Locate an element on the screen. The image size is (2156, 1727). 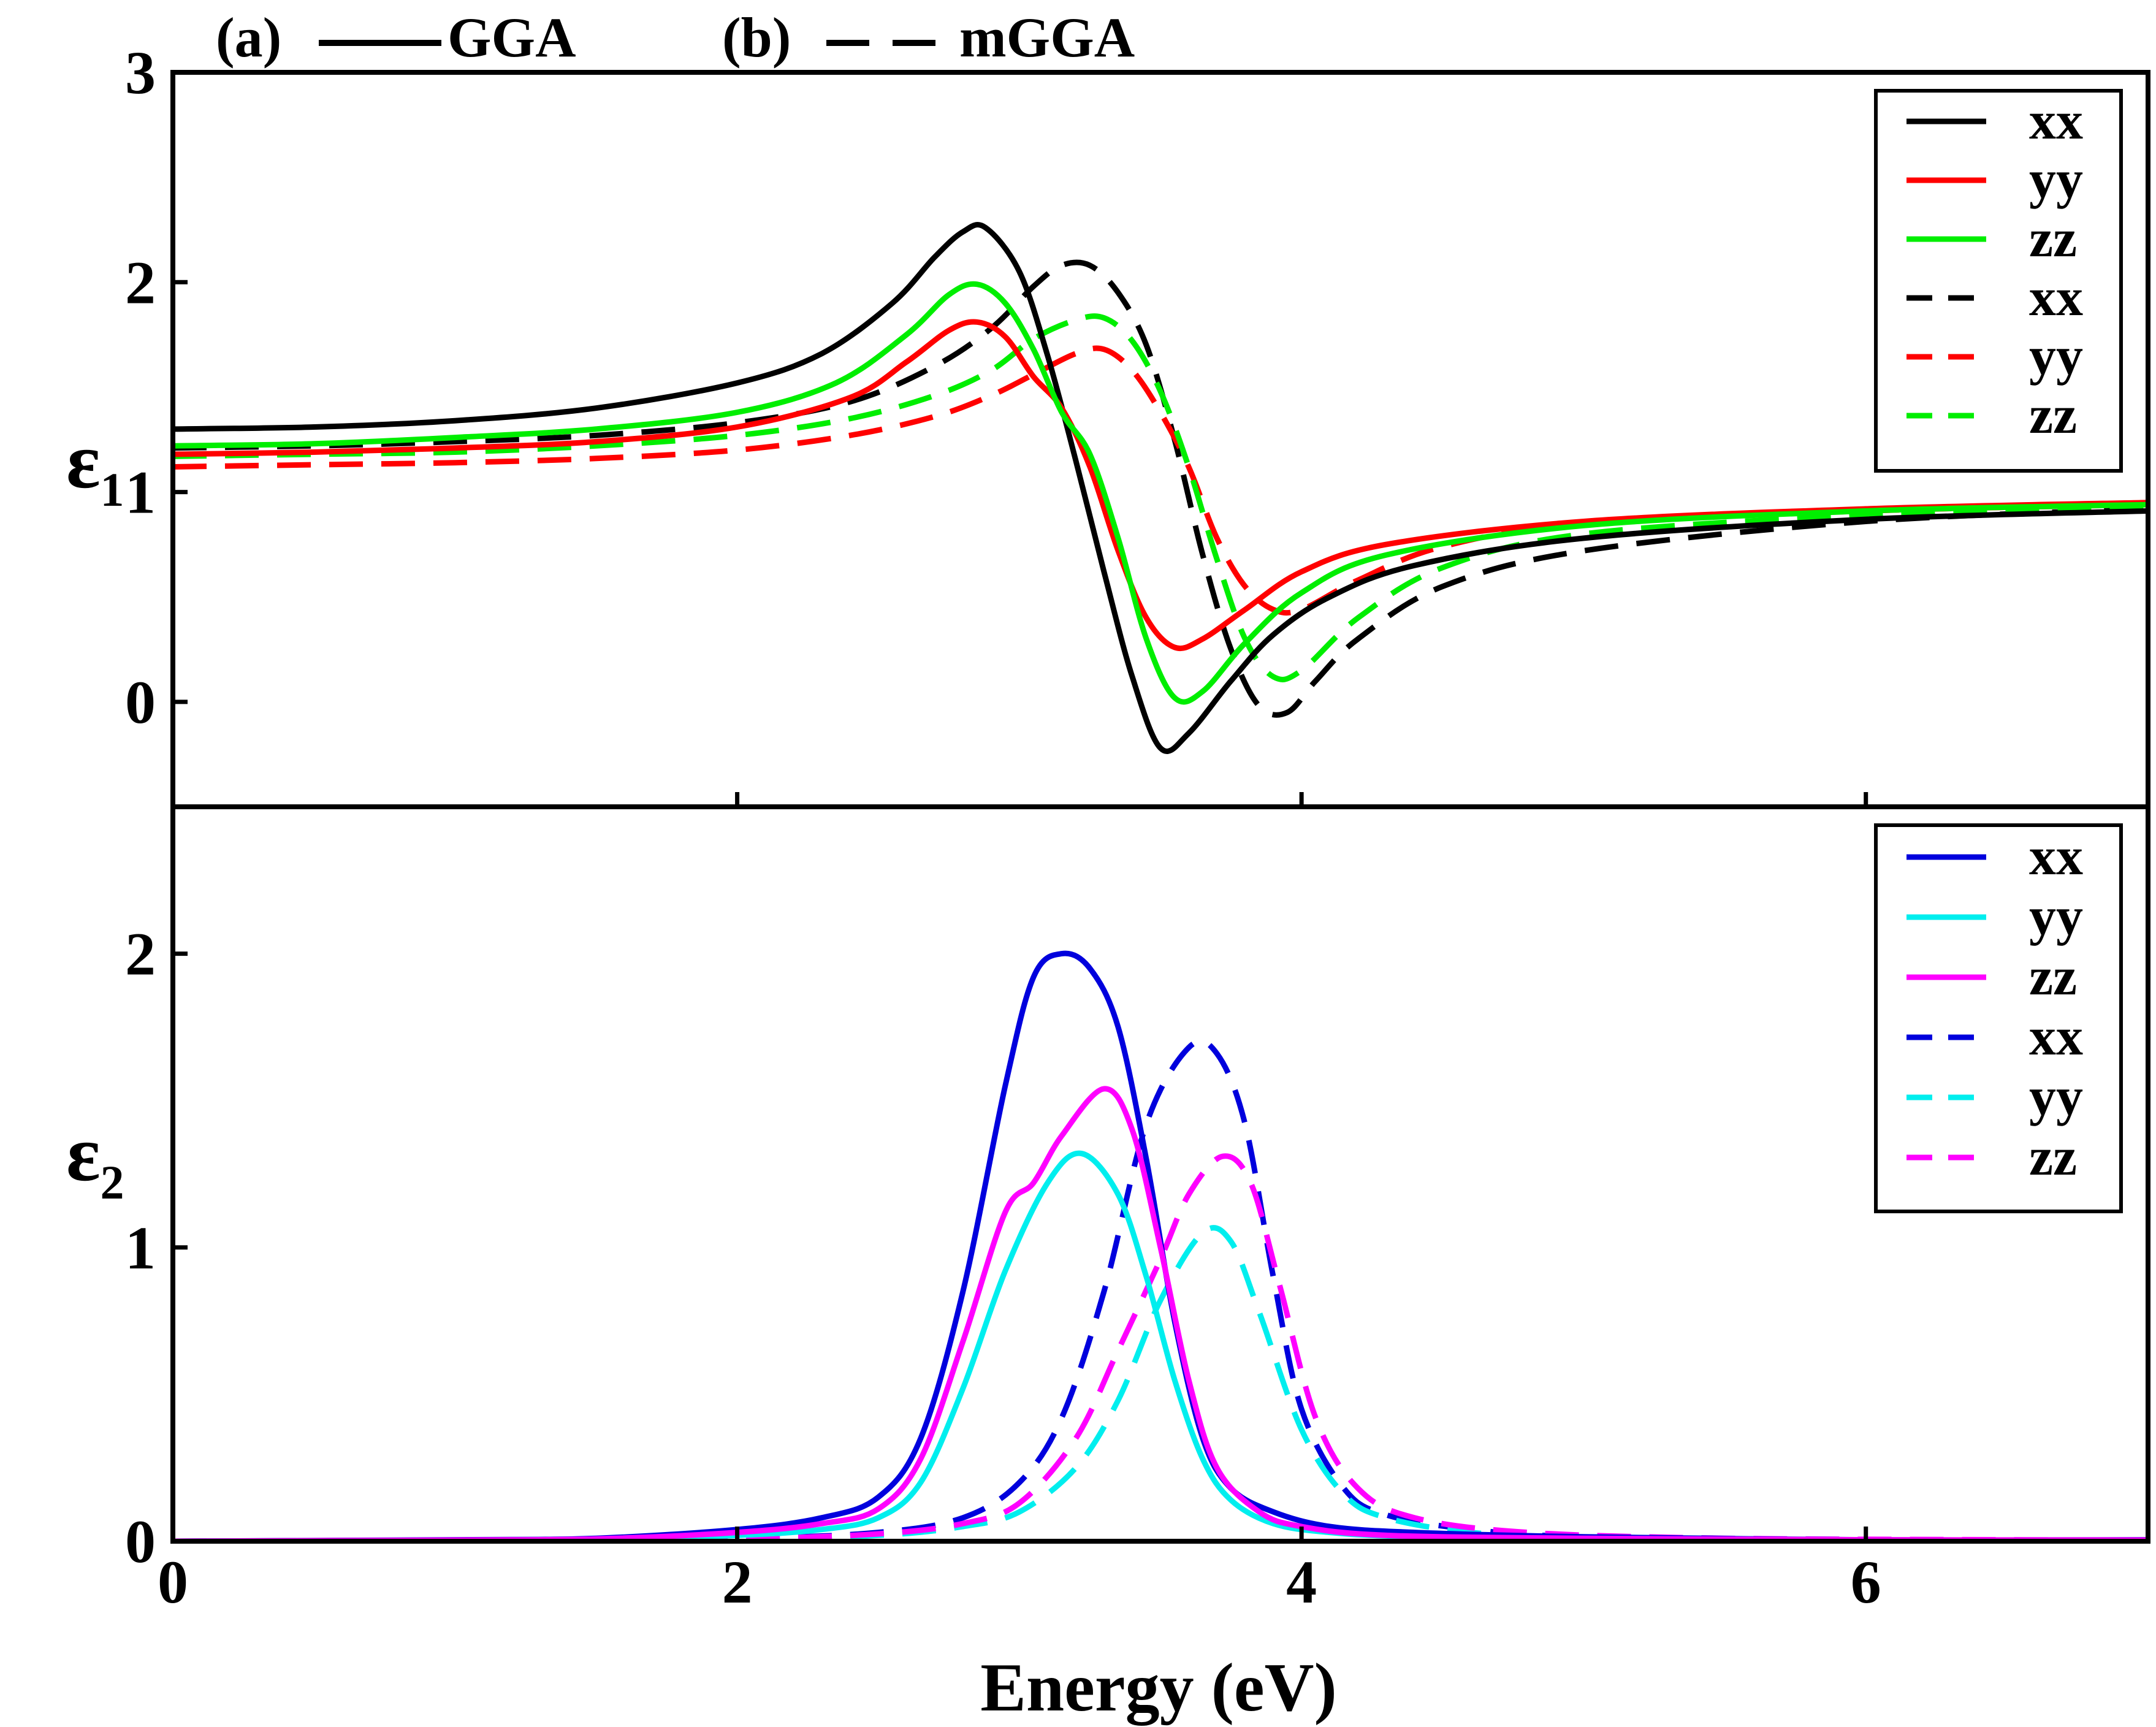
epsilon2-xtick-label: 6 is located at coordinates (1866, 1582).